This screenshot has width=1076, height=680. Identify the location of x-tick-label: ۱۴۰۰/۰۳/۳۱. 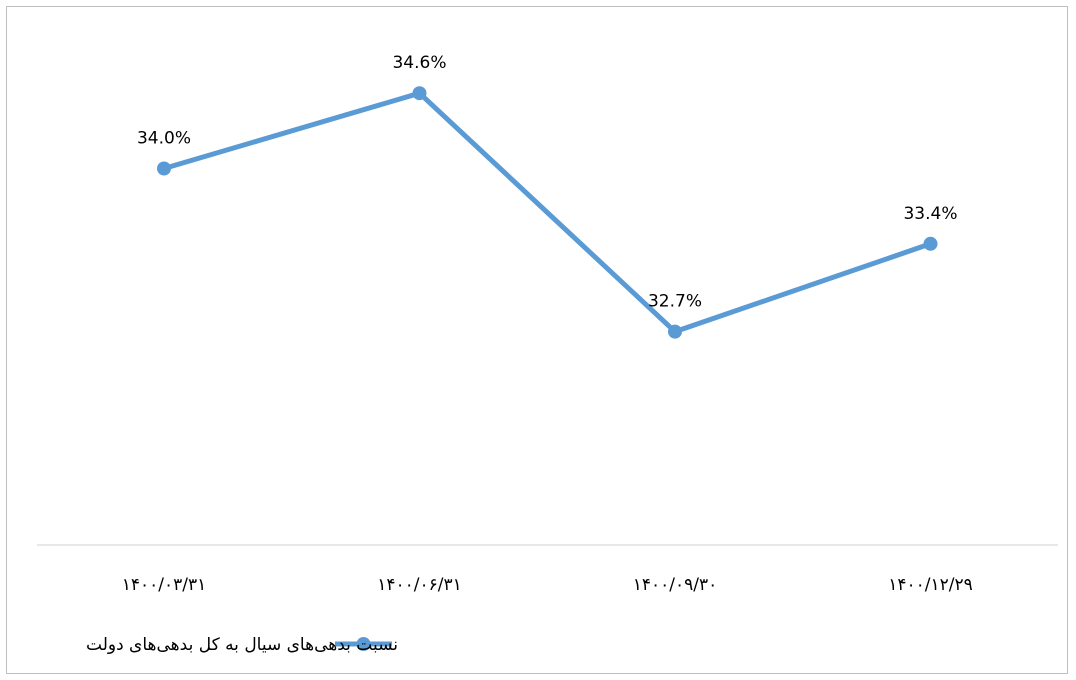
(164, 585).